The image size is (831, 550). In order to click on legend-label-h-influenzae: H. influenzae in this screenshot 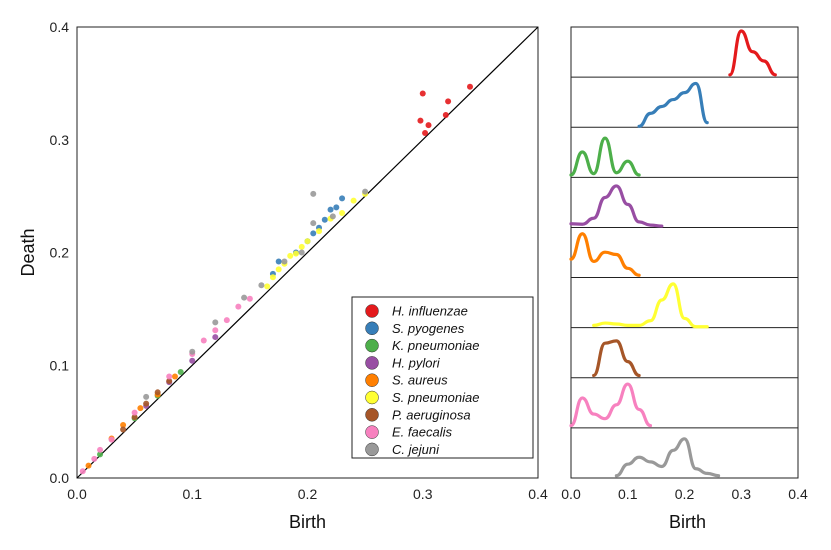, I will do `click(430, 311)`.